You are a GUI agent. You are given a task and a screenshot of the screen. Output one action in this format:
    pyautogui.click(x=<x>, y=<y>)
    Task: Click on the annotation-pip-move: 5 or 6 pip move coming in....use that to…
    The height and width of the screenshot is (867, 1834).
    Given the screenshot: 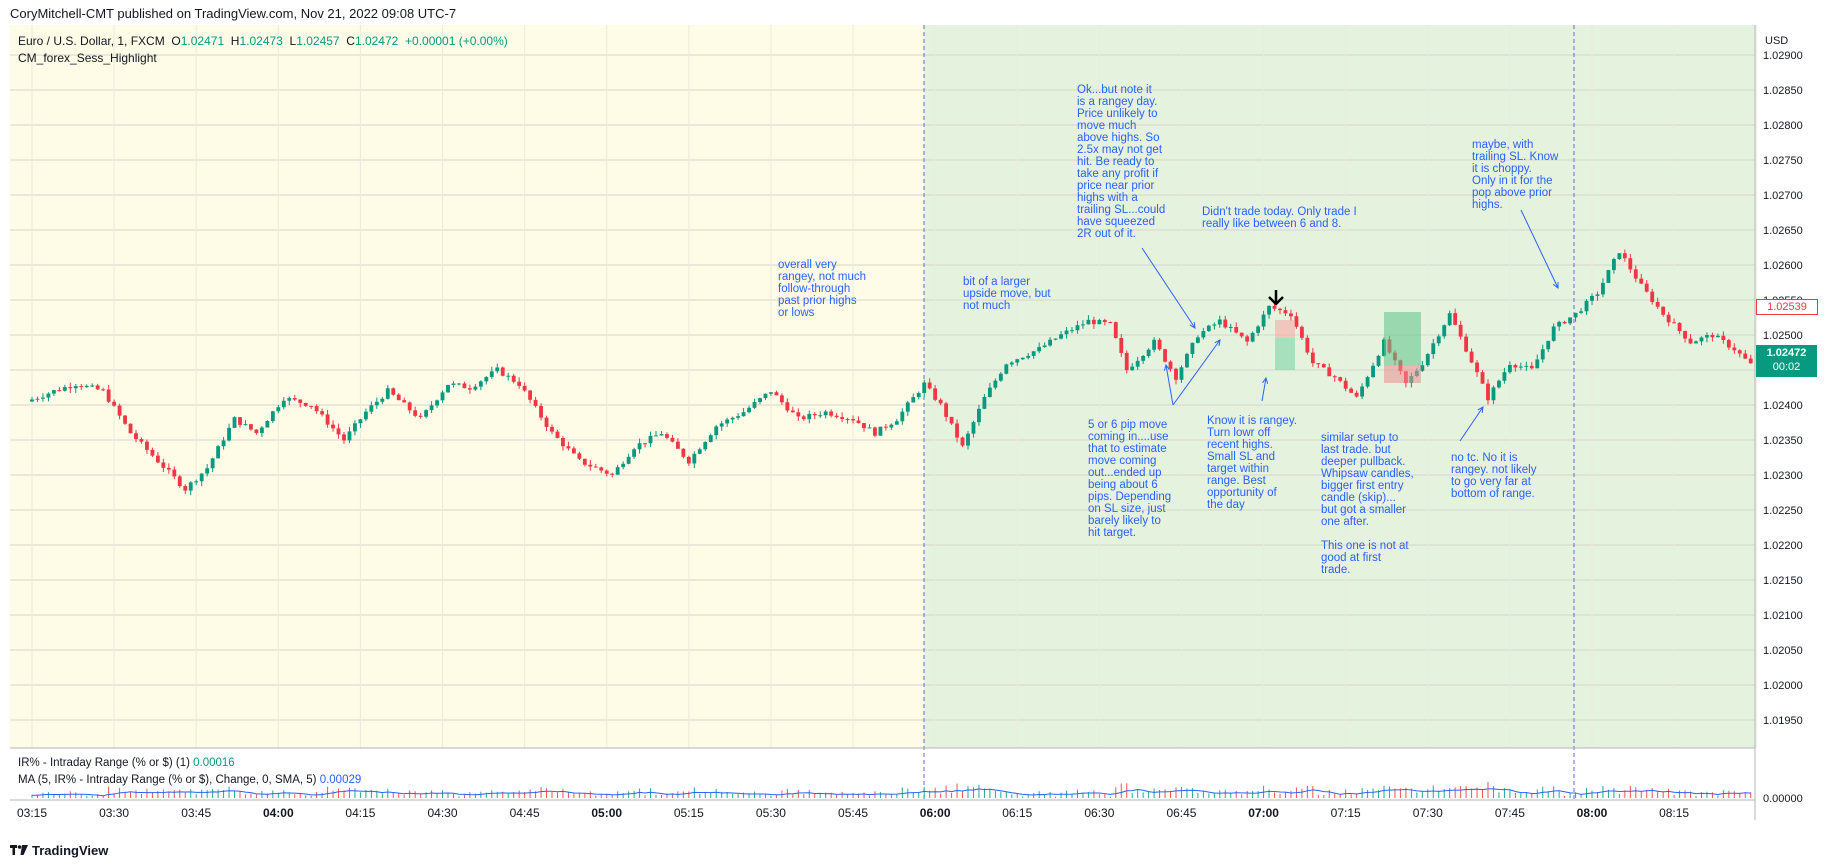 What is the action you would take?
    pyautogui.click(x=1130, y=479)
    